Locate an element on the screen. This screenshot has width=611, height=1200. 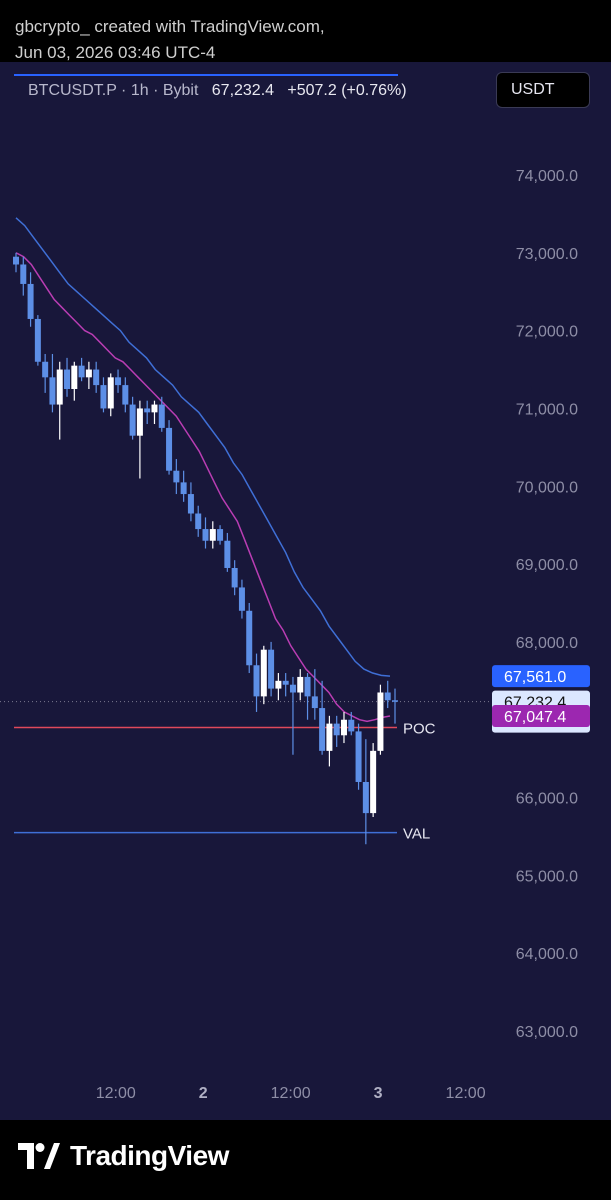
x-tick-label: 2 is located at coordinates (203, 1093).